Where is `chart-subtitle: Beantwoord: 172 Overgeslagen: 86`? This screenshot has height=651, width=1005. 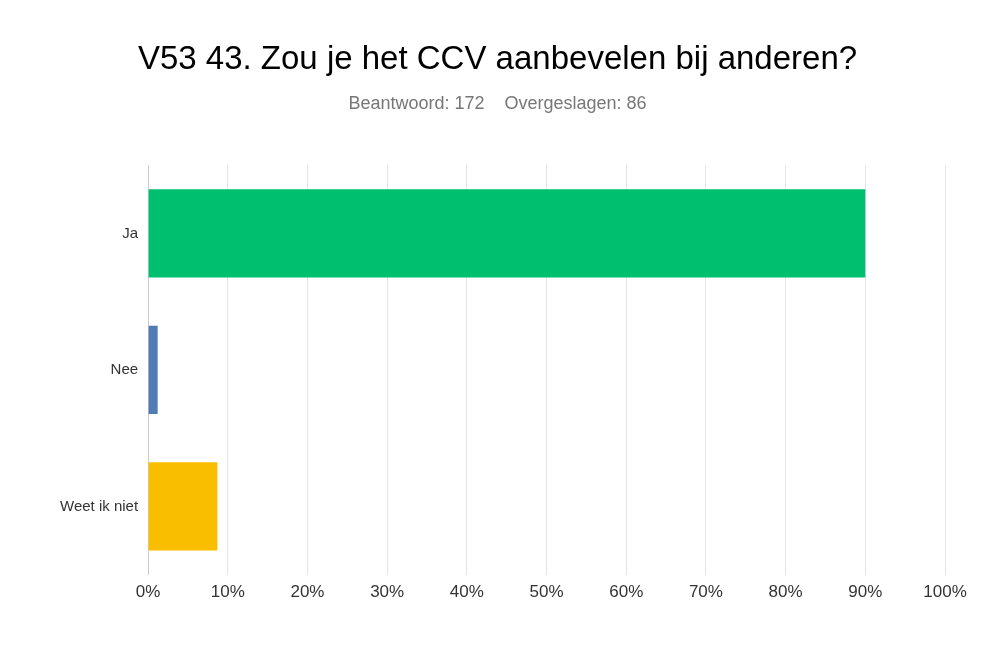 chart-subtitle: Beantwoord: 172 Overgeslagen: 86 is located at coordinates (497, 103).